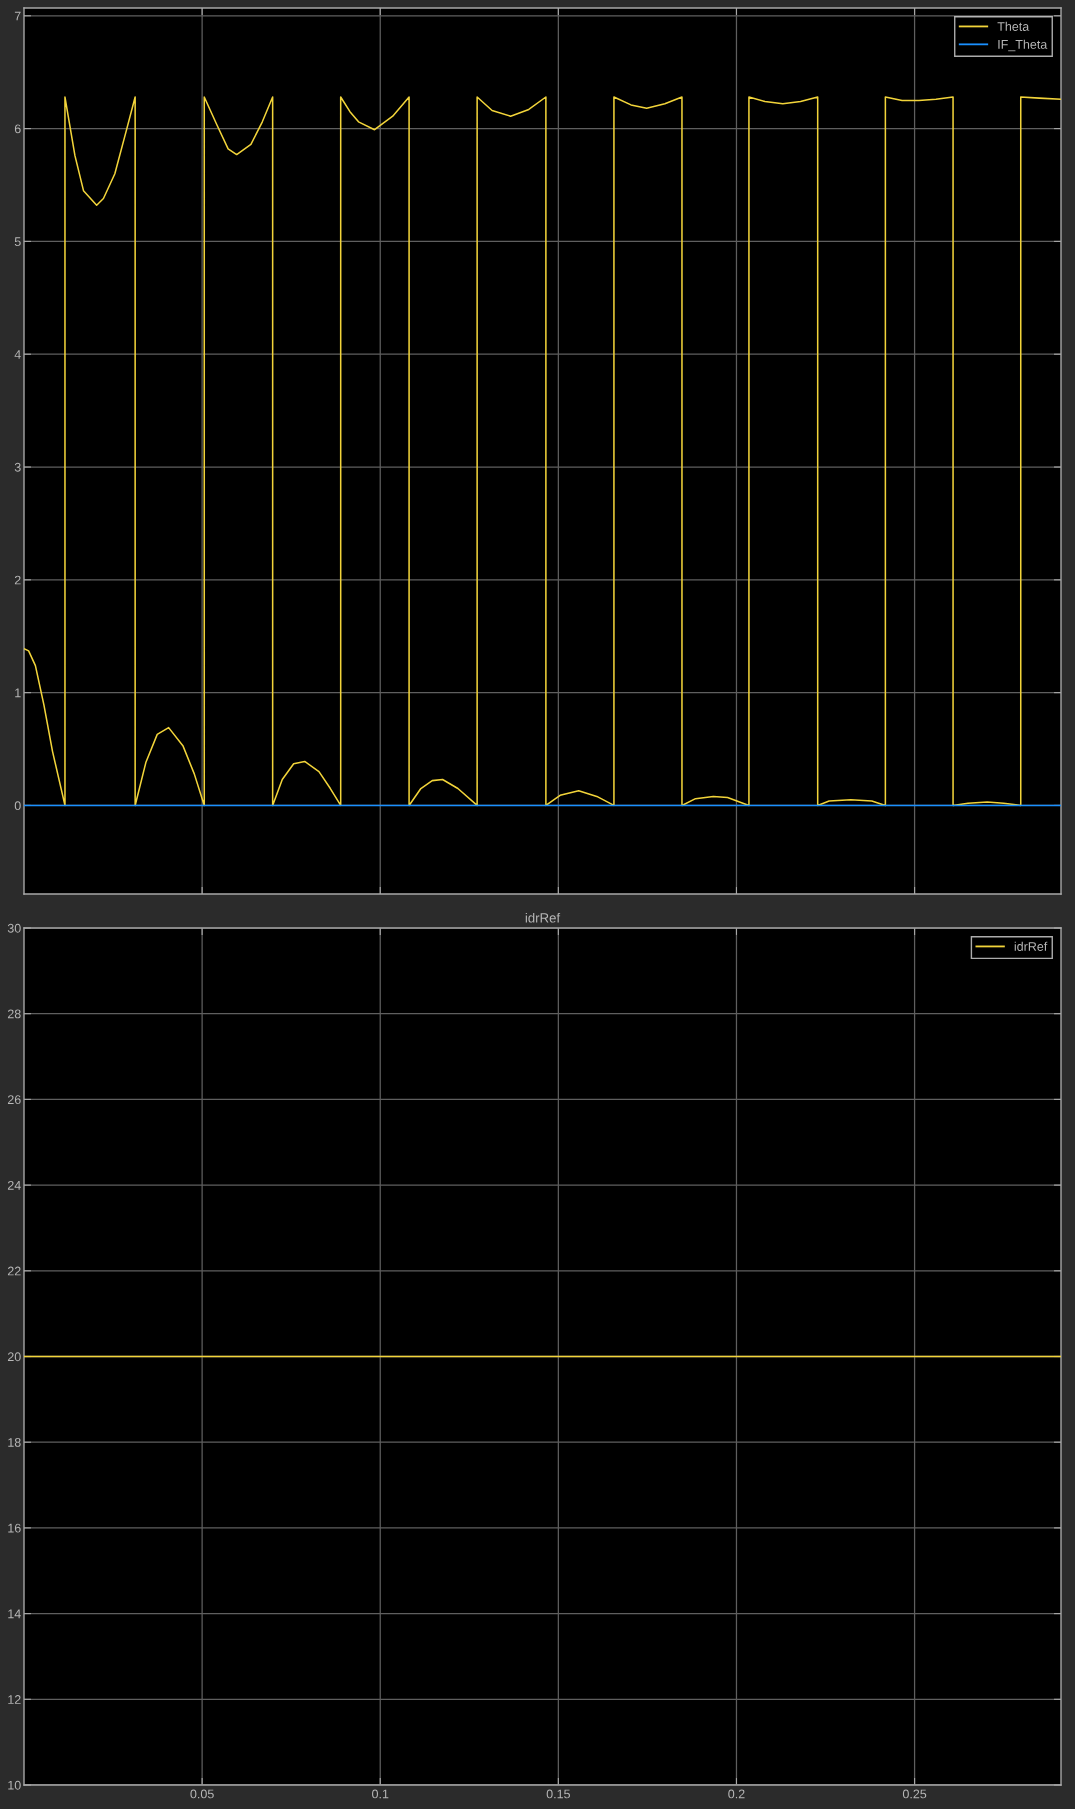  What do you see at coordinates (17, 242) in the screenshot?
I see `y-tick-label: 5` at bounding box center [17, 242].